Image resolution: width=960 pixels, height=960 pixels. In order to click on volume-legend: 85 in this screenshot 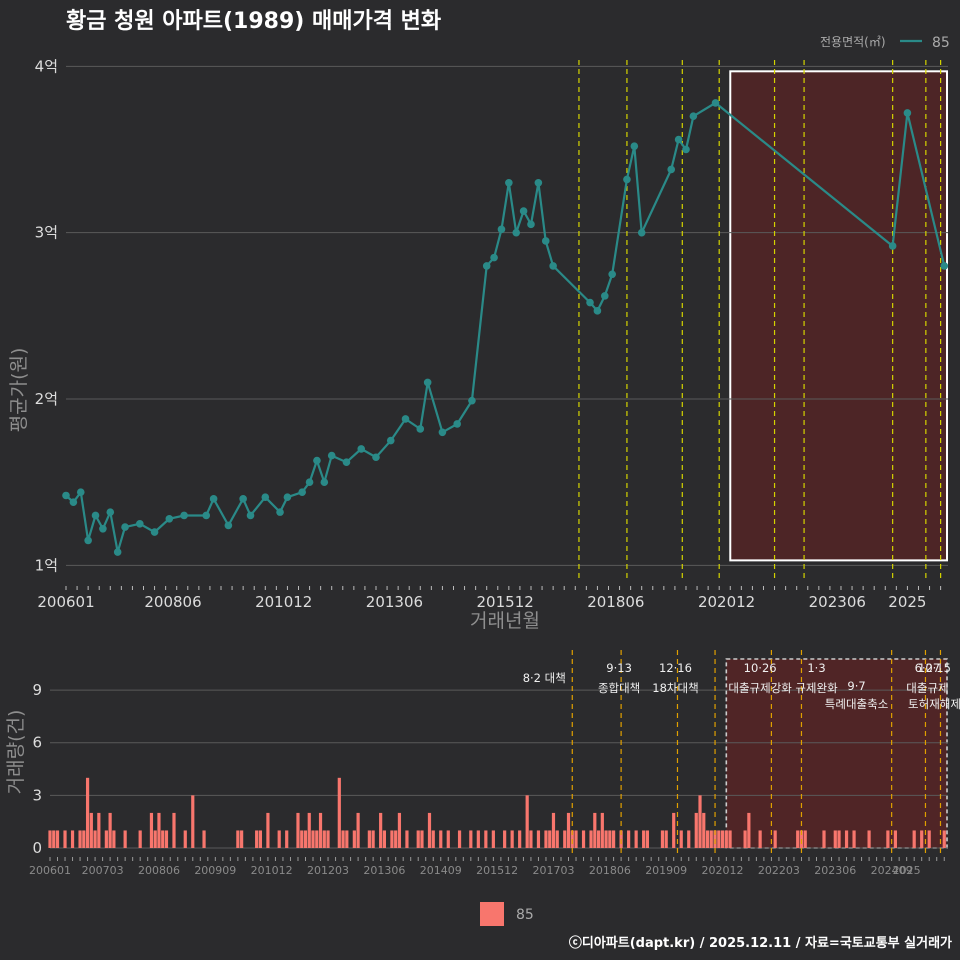, I will do `click(507, 914)`.